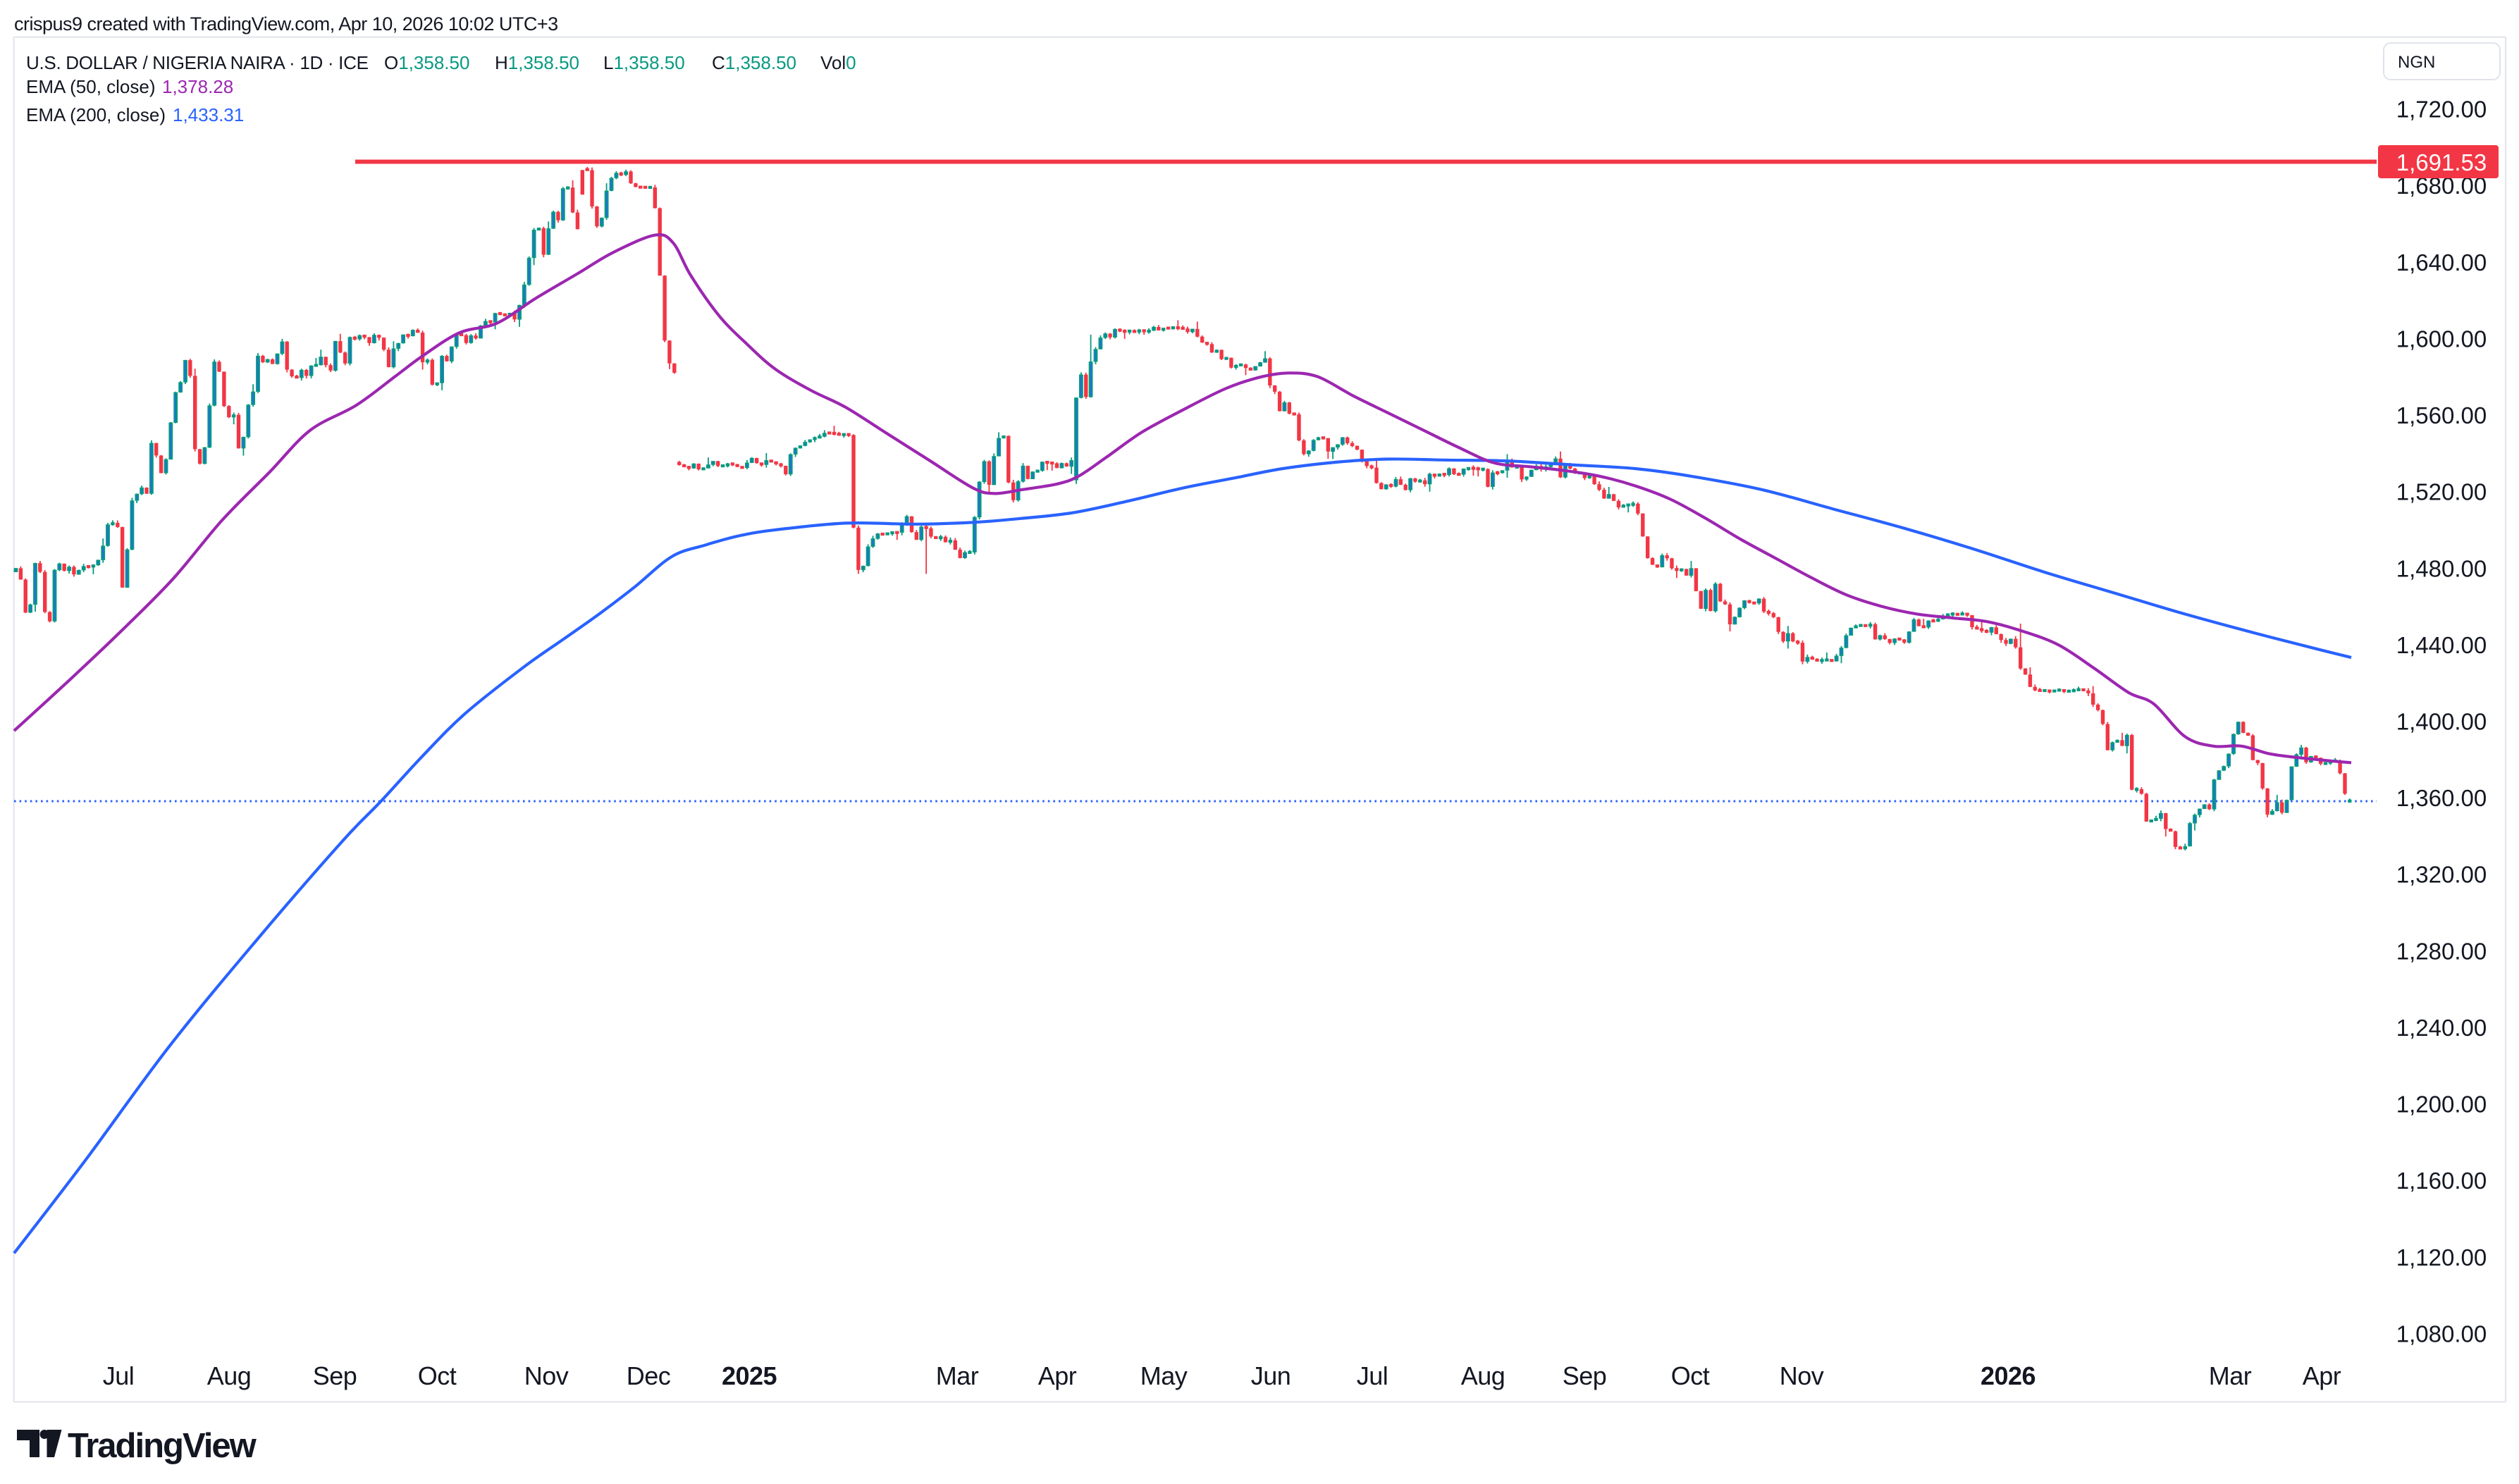  I want to click on svg-text: 1,080.00, so click(2441, 1334).